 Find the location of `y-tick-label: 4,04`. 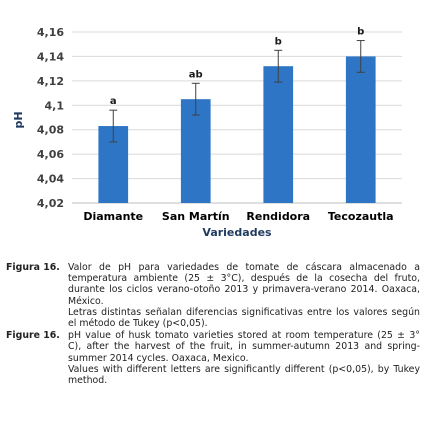

y-tick-label: 4,04 is located at coordinates (50, 179).